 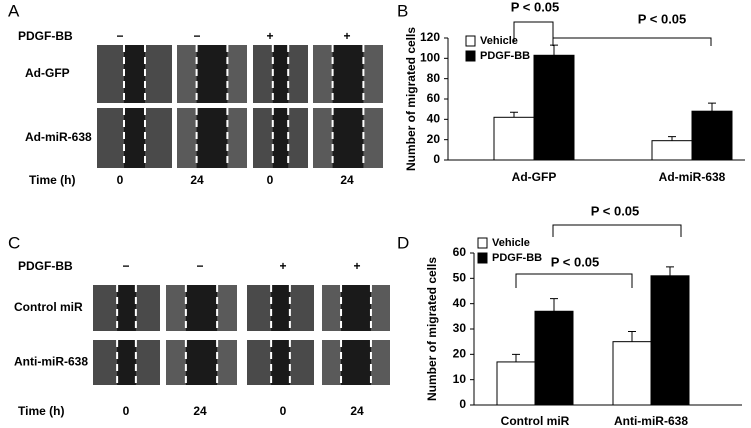 What do you see at coordinates (14, 242) in the screenshot?
I see `panel-label: C` at bounding box center [14, 242].